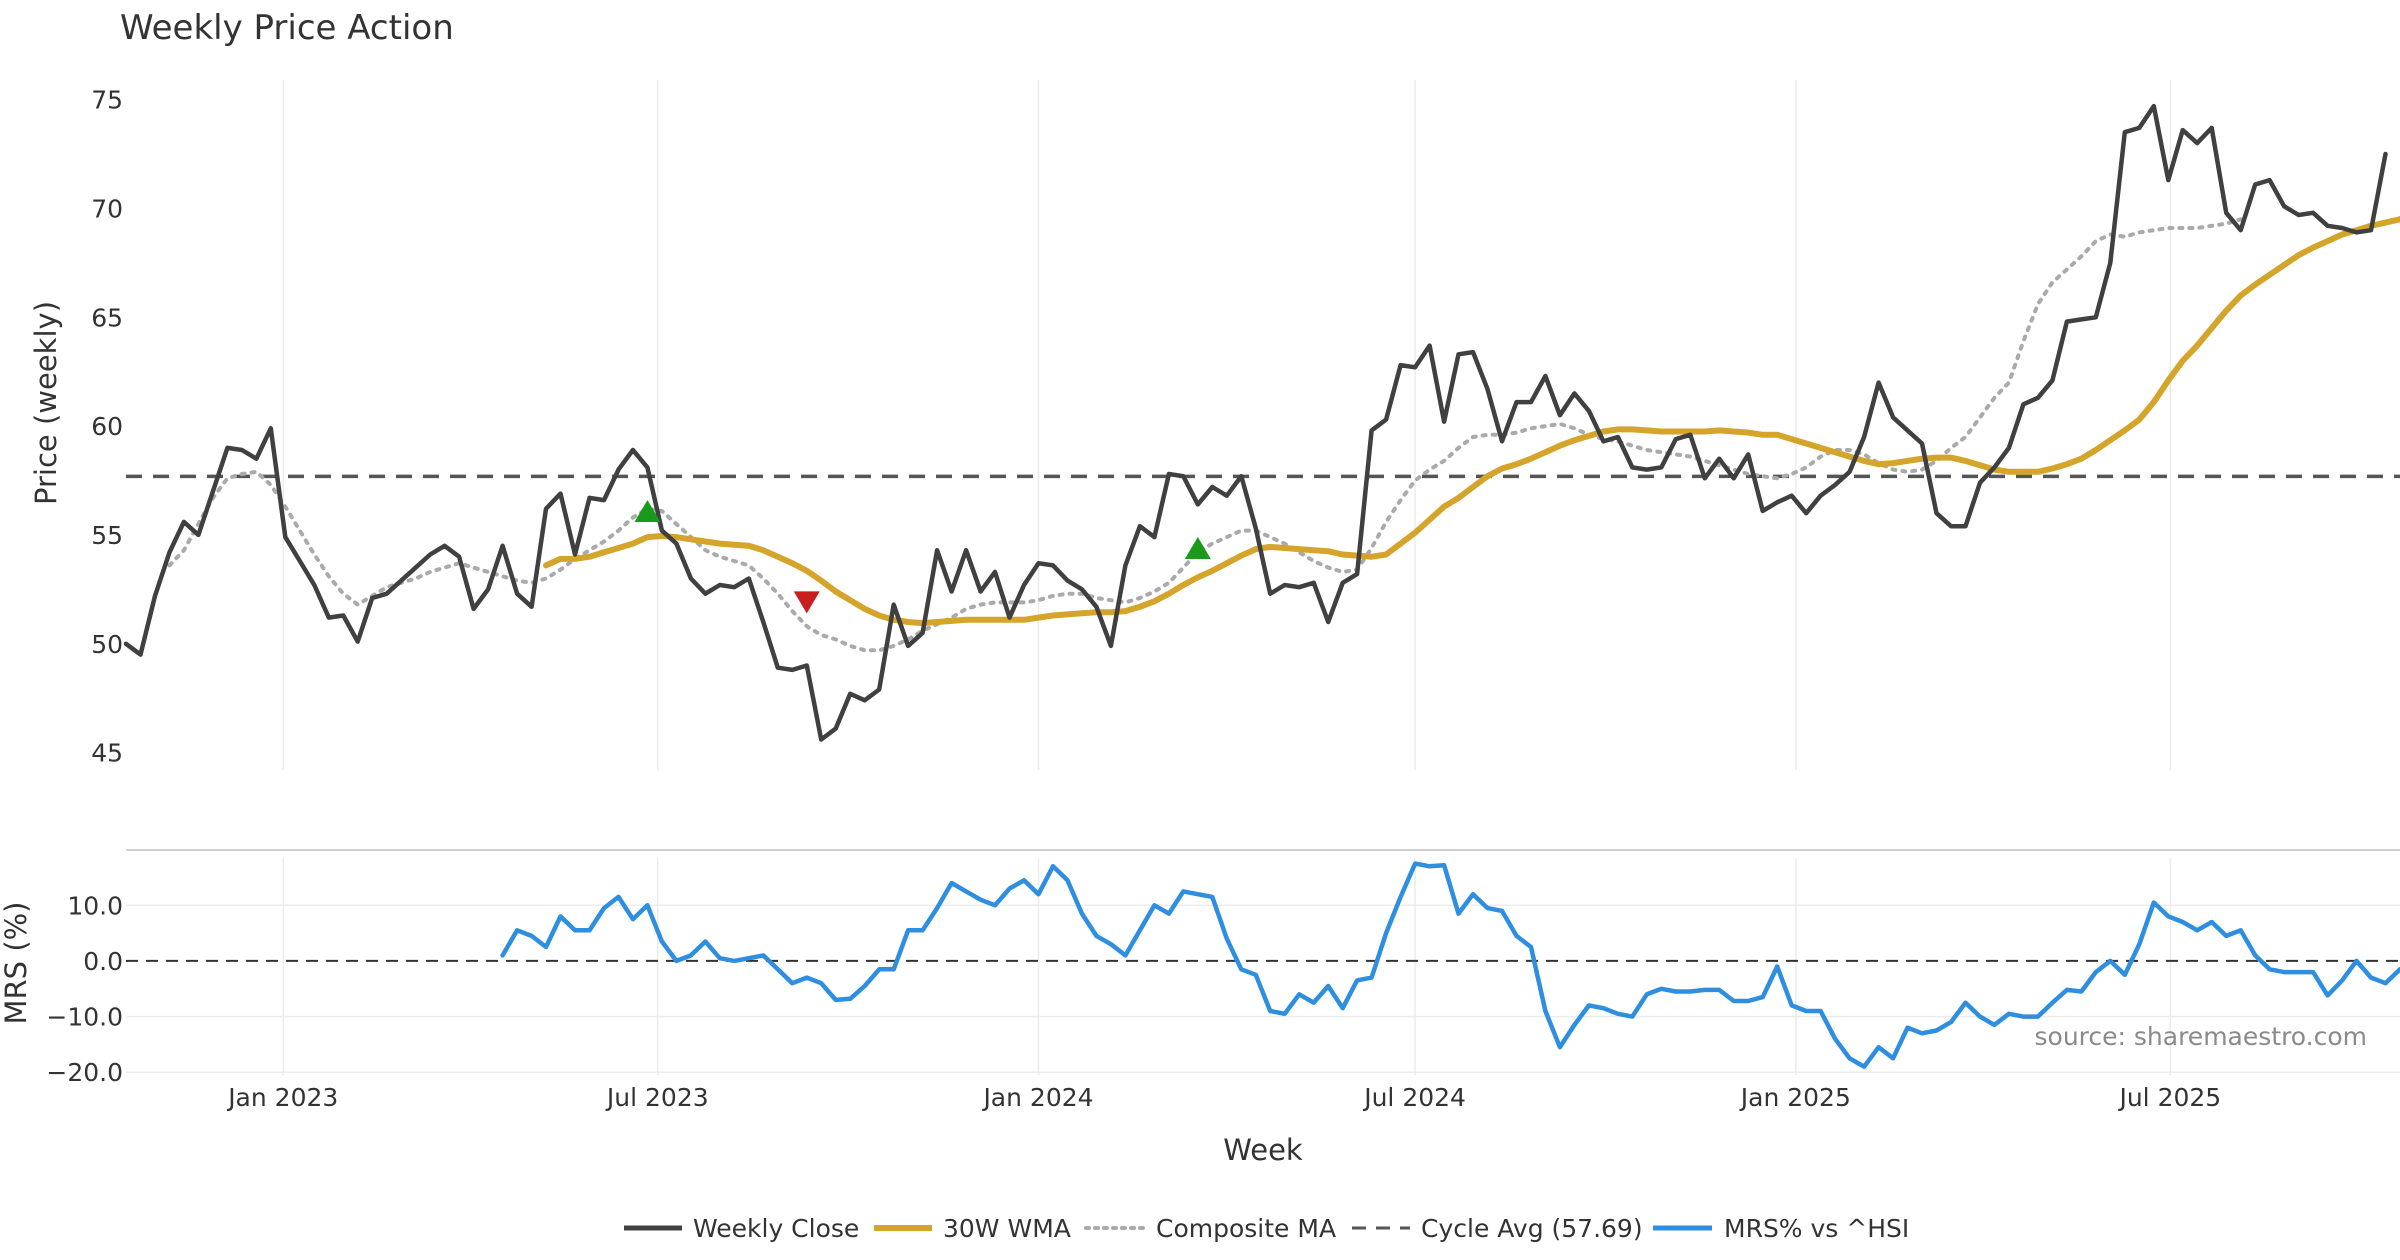 The image size is (2400, 1260). Describe the element at coordinates (107, 100) in the screenshot. I see `price-y-tick-label: 75` at that location.